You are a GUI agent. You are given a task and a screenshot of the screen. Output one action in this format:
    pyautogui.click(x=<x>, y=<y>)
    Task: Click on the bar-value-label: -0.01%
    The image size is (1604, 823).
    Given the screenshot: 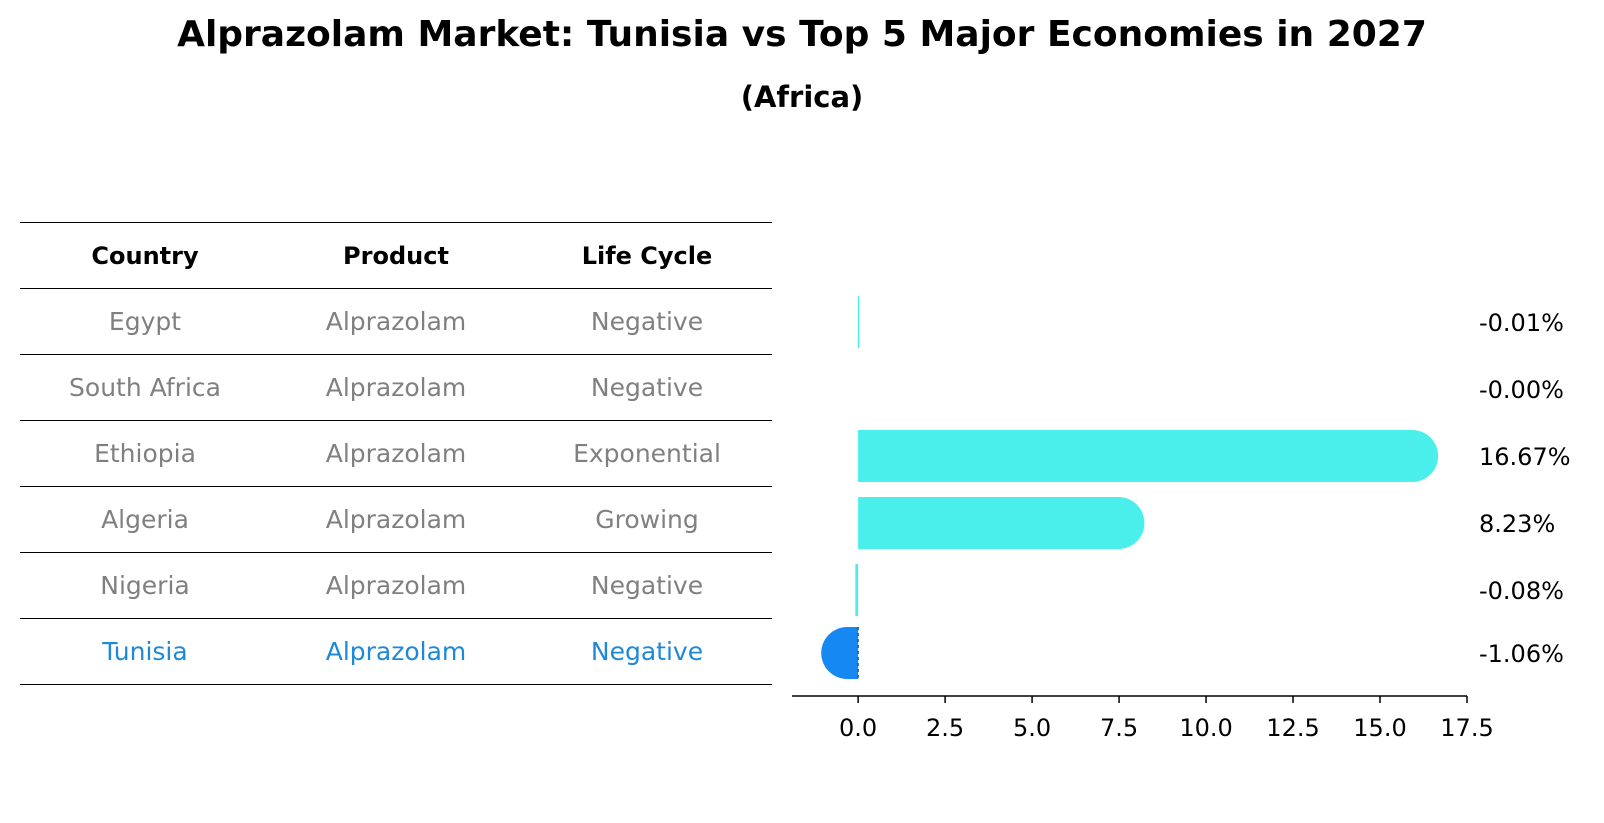 What is the action you would take?
    pyautogui.click(x=1521, y=323)
    